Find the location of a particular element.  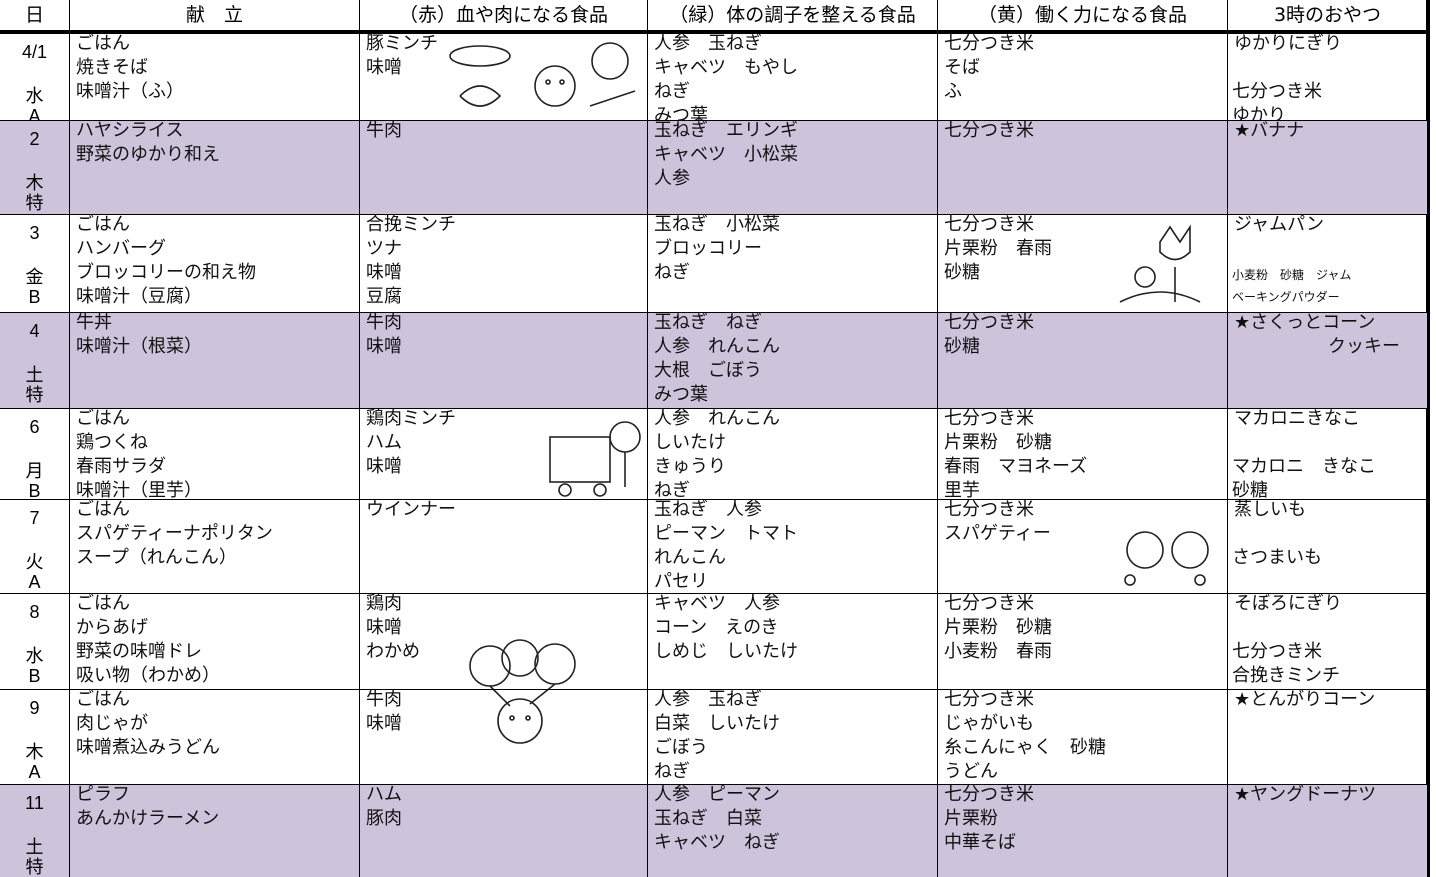

snack-name: マカロニきなこ is located at coordinates (1297, 419).